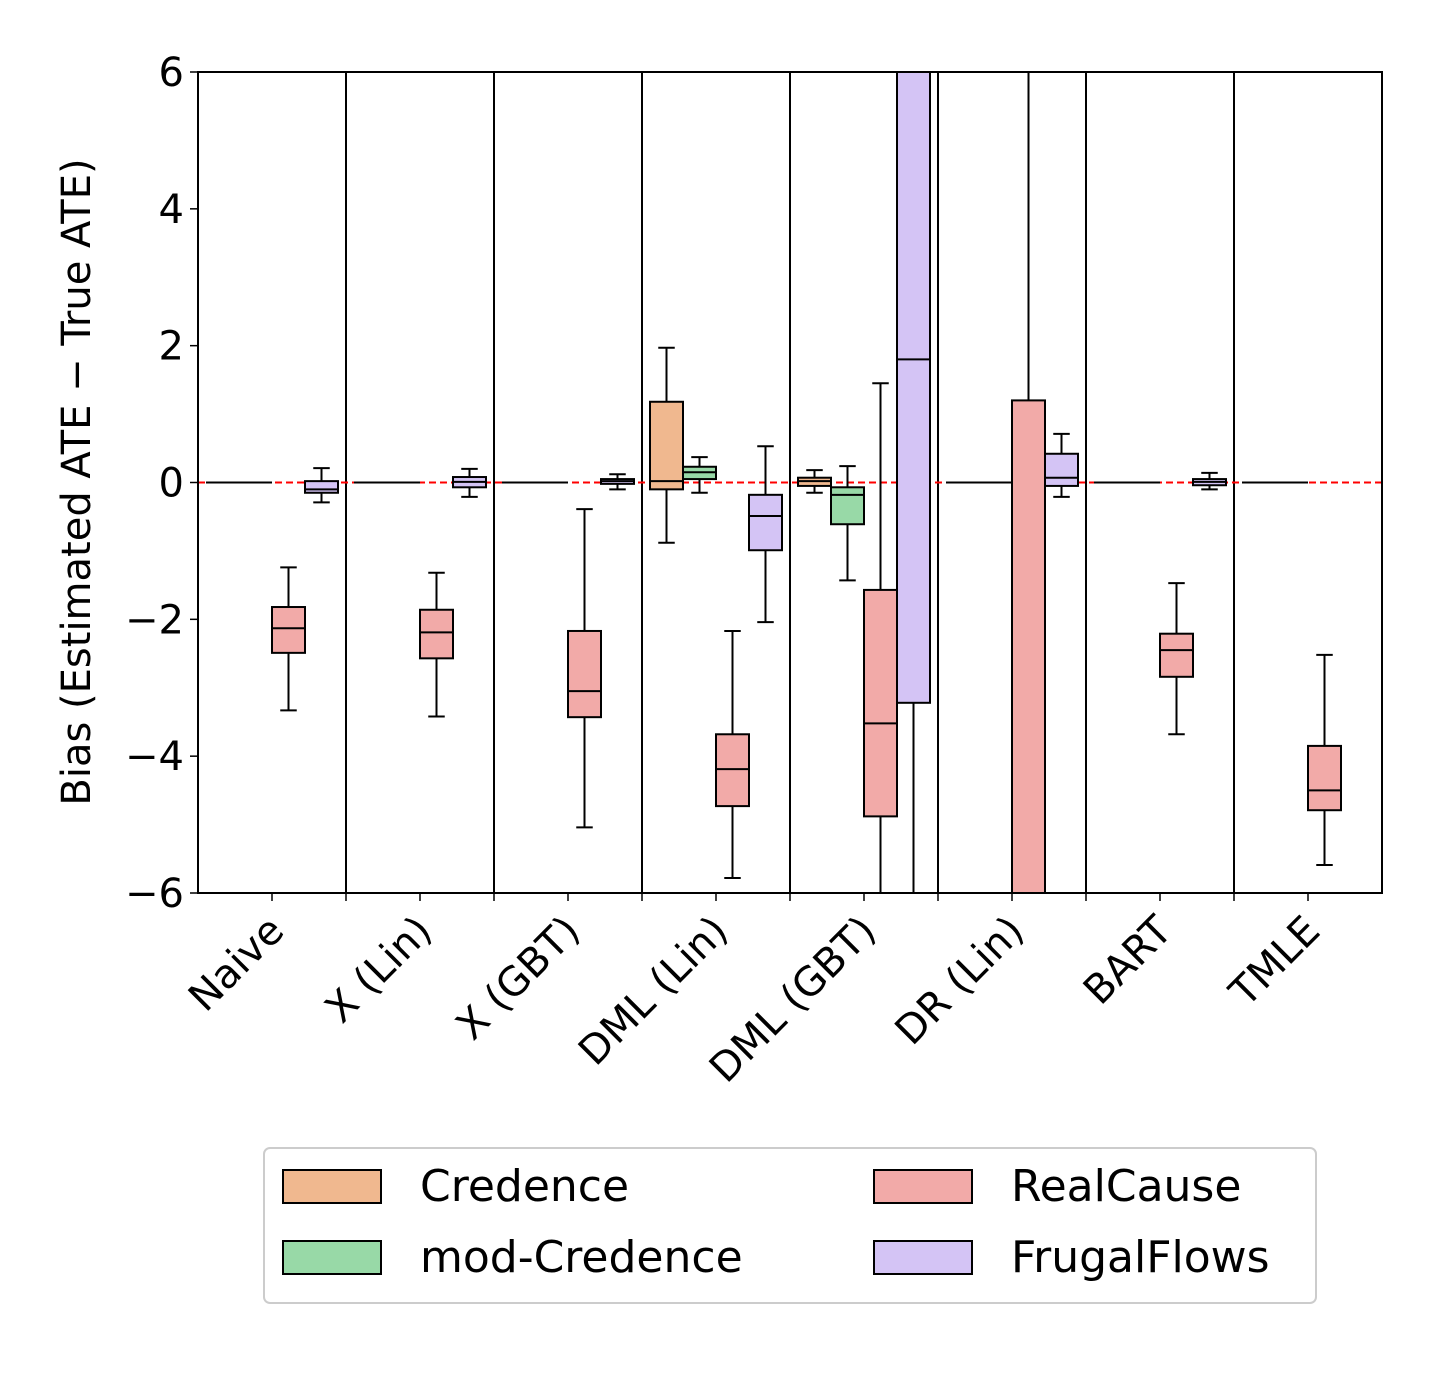 The image size is (1435, 1388). What do you see at coordinates (171, 73) in the screenshot?
I see `y-tick-label: 6` at bounding box center [171, 73].